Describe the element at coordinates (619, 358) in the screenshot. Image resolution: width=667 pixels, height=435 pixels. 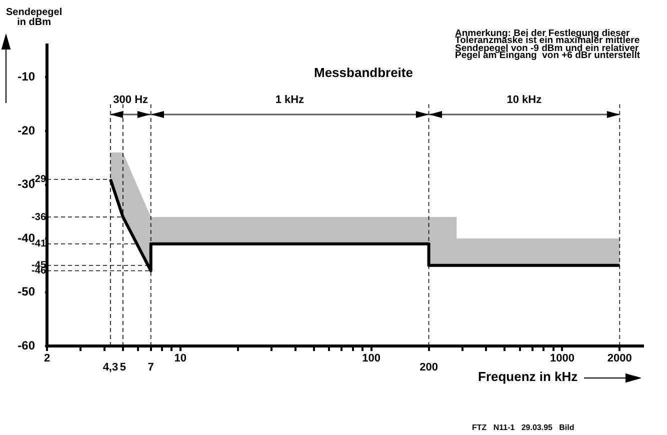
I see `x-tick-label: 2000` at that location.